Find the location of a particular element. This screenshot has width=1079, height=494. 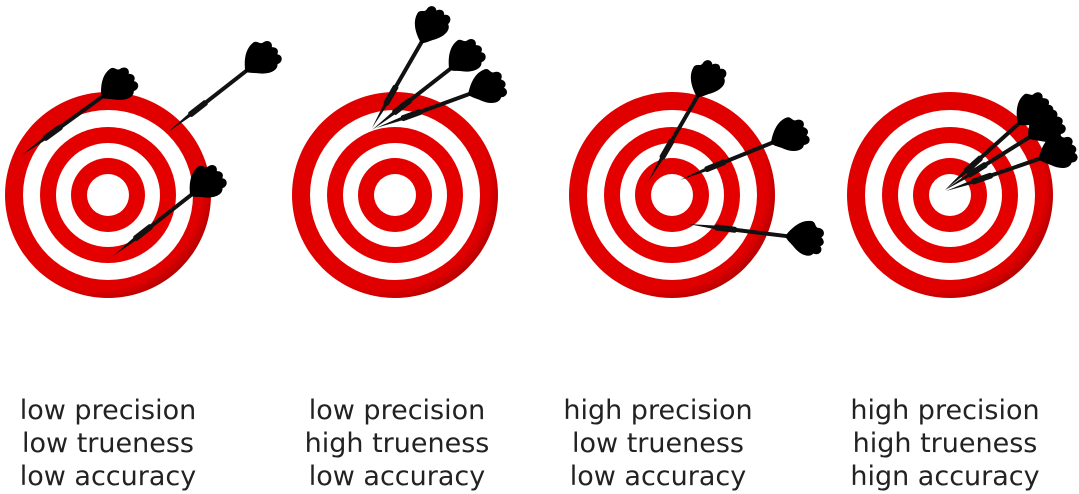

caption-line: hign accuracy is located at coordinates (944, 476).